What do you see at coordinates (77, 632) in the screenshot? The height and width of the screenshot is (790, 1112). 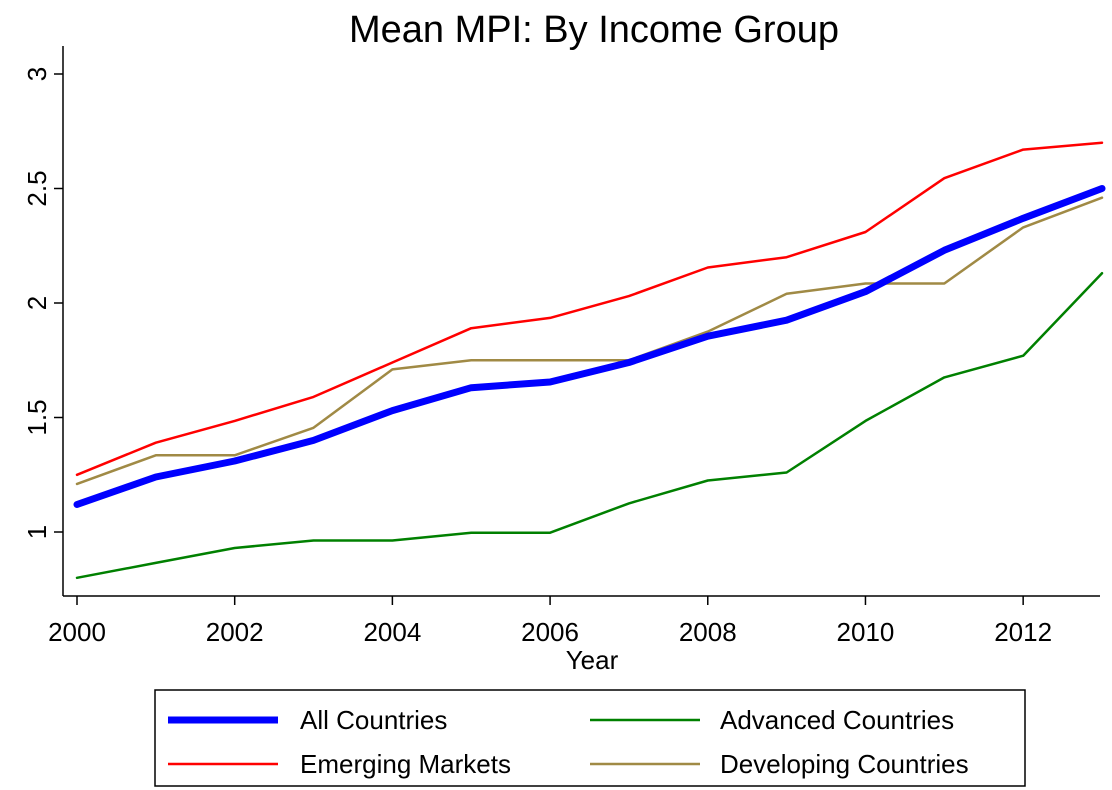 I see `x-tick-label: 2000` at bounding box center [77, 632].